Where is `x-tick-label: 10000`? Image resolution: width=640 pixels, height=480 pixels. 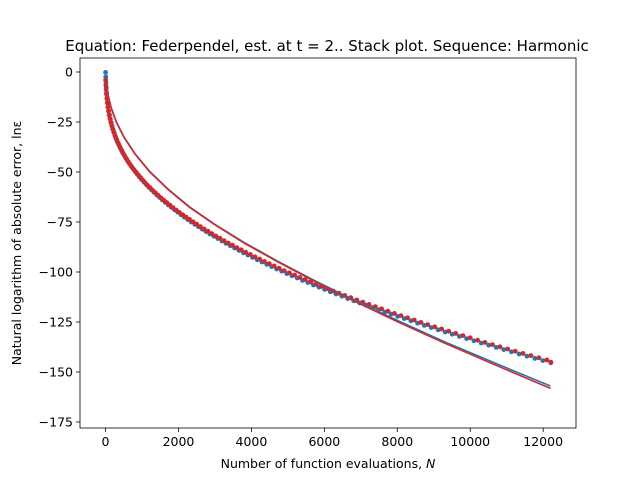
x-tick-label: 10000 is located at coordinates (470, 441).